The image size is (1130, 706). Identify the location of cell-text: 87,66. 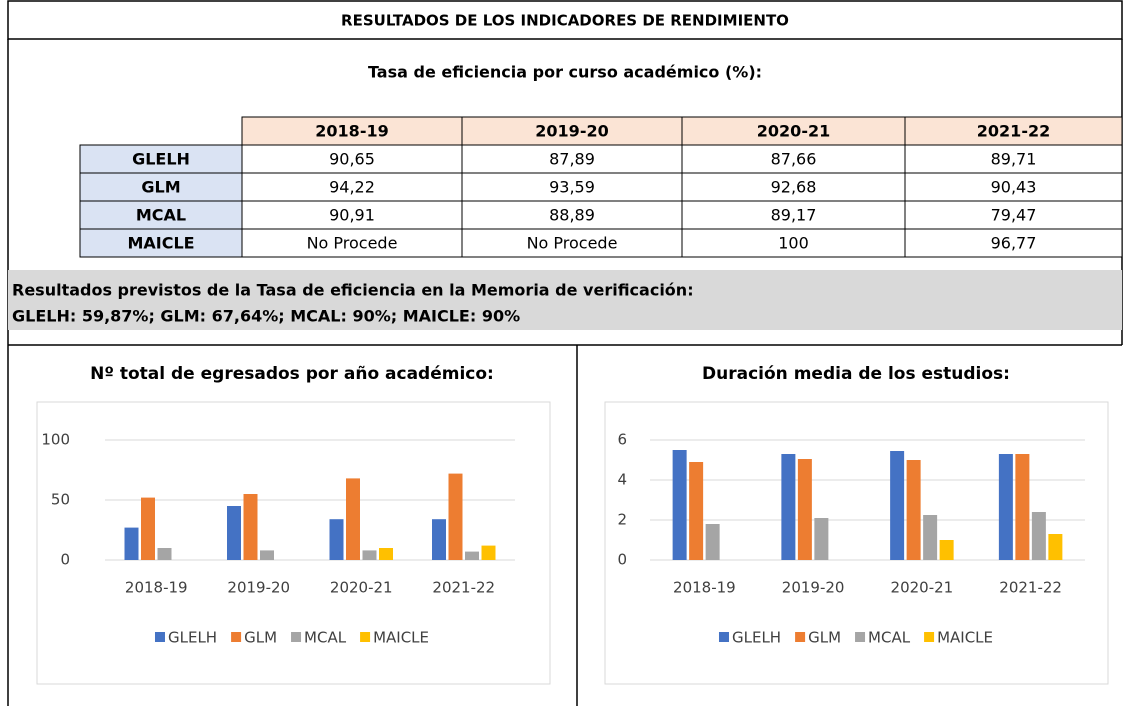
(794, 159).